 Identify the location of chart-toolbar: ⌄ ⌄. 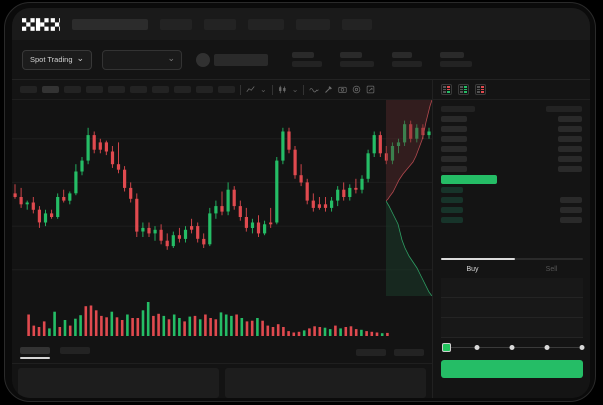
(222, 90).